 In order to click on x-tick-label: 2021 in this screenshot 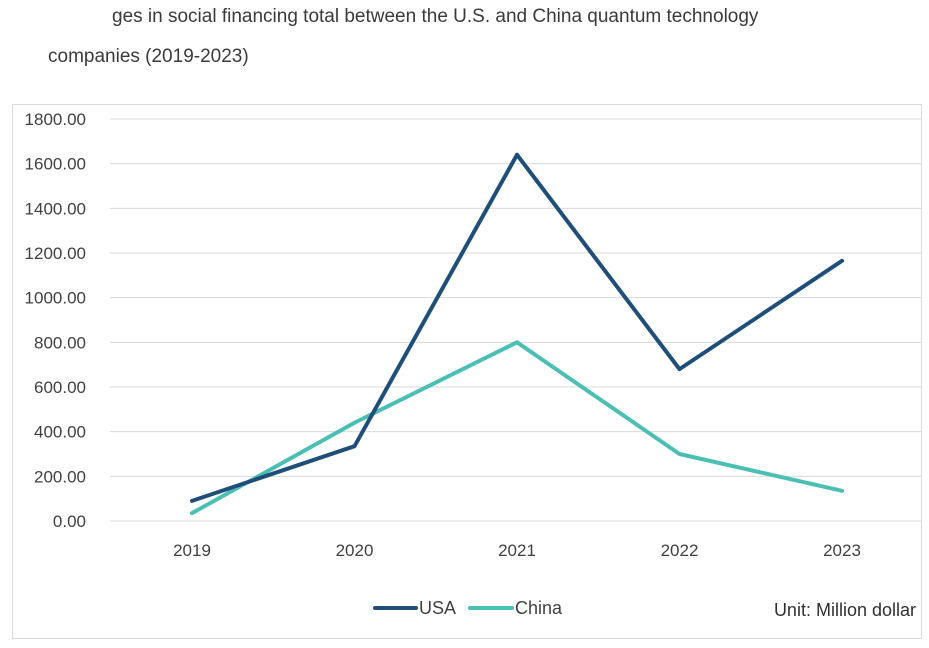, I will do `click(517, 550)`.